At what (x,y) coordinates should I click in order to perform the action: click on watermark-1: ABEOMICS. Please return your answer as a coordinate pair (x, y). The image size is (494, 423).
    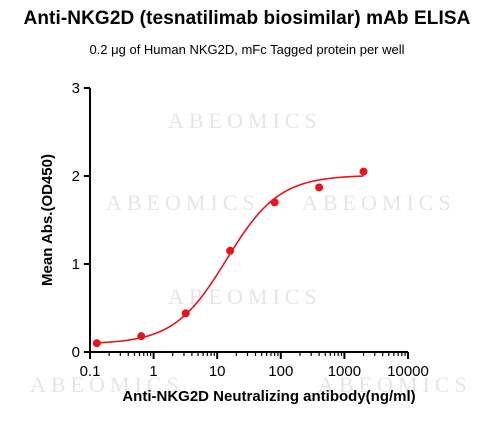
    Looking at the image, I should click on (245, 120).